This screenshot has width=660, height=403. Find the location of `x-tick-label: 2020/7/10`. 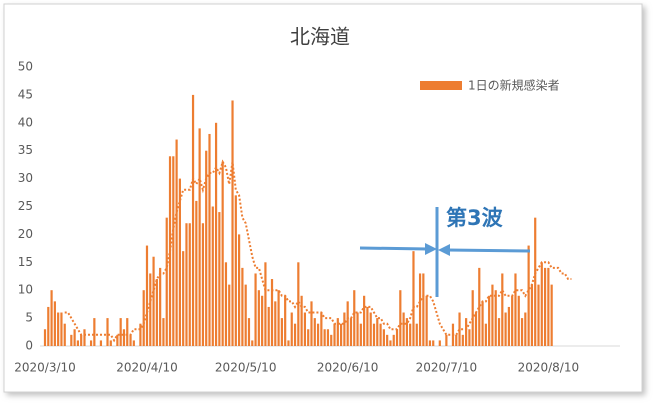

x-tick-label: 2020/7/10 is located at coordinates (447, 368).